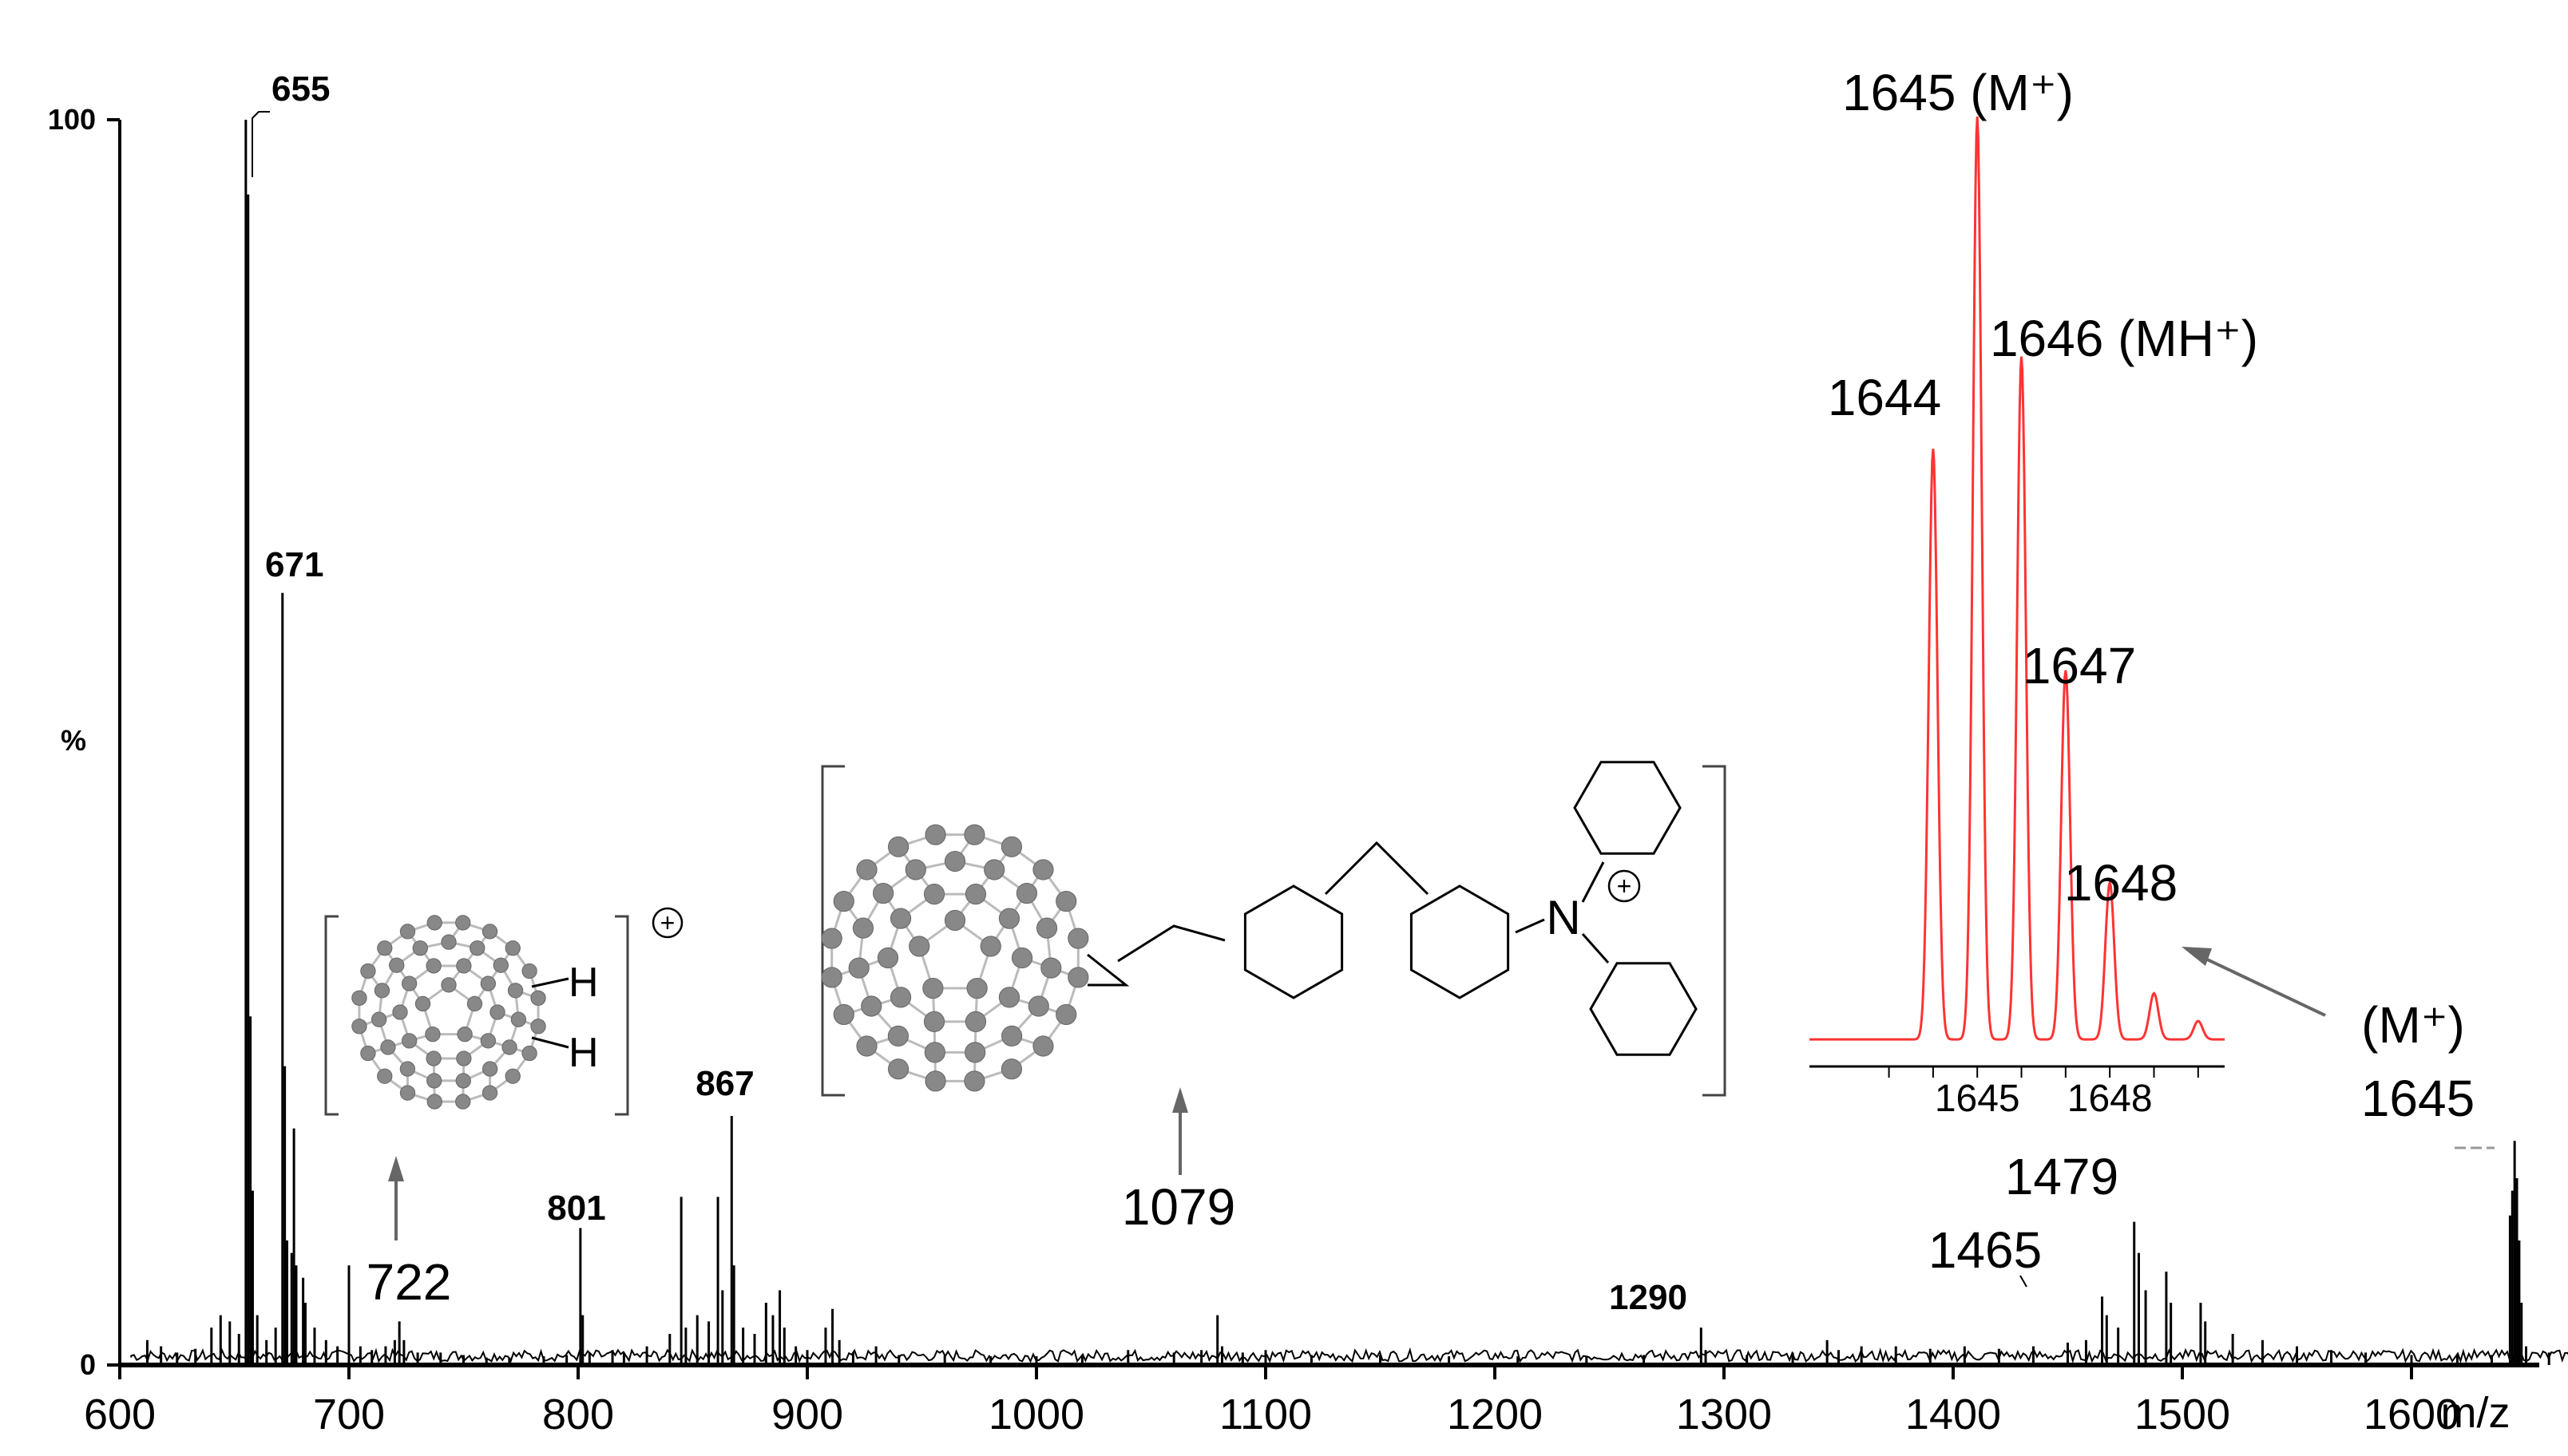  I want to click on spectrum-baseline, so click(1349, 1355).